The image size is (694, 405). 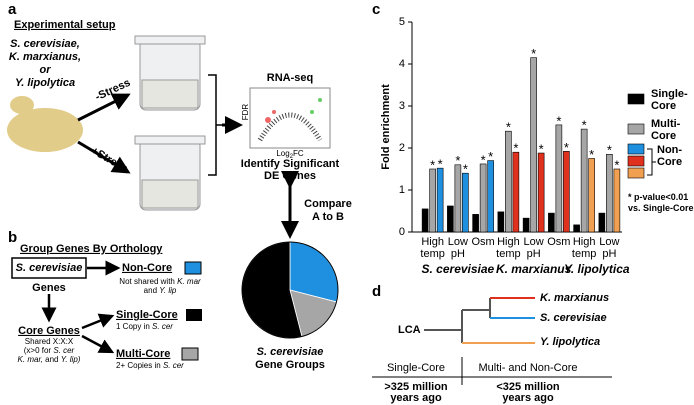 I want to click on era-label: Multi- and Non-Core, so click(x=527, y=368).